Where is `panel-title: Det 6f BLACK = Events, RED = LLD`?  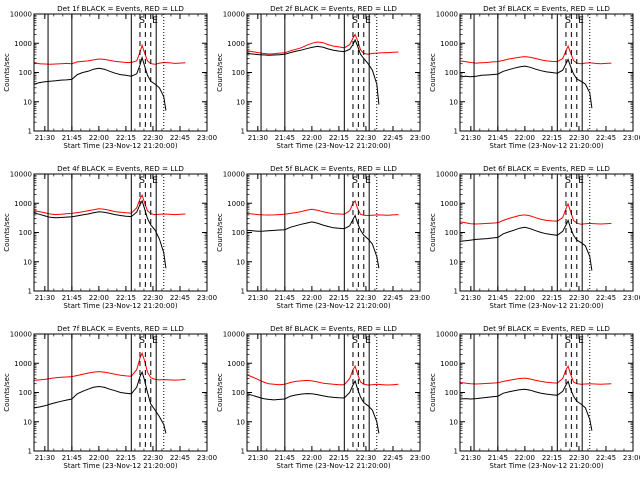
panel-title: Det 6f BLACK = Events, RED = LLD is located at coordinates (546, 168).